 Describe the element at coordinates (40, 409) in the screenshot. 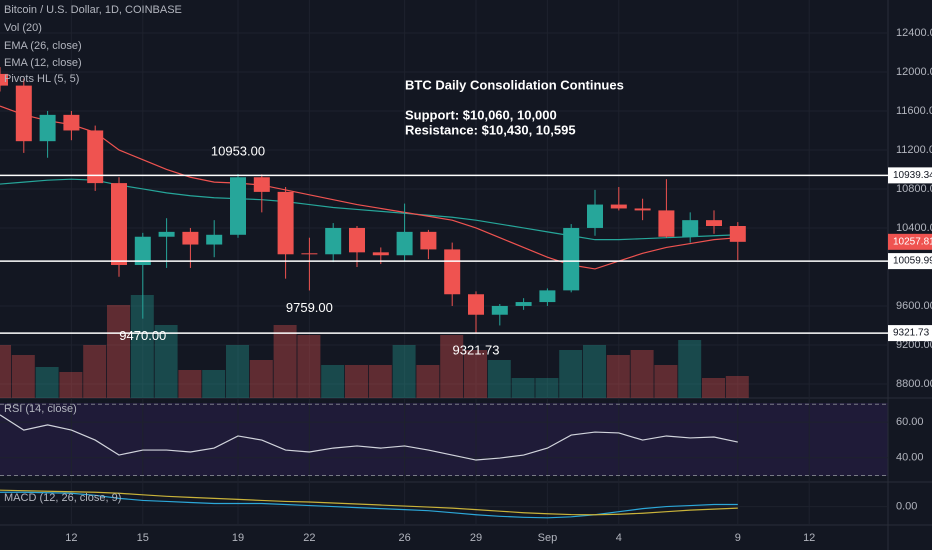

I see `rsi-label: RSI (14, close)` at that location.